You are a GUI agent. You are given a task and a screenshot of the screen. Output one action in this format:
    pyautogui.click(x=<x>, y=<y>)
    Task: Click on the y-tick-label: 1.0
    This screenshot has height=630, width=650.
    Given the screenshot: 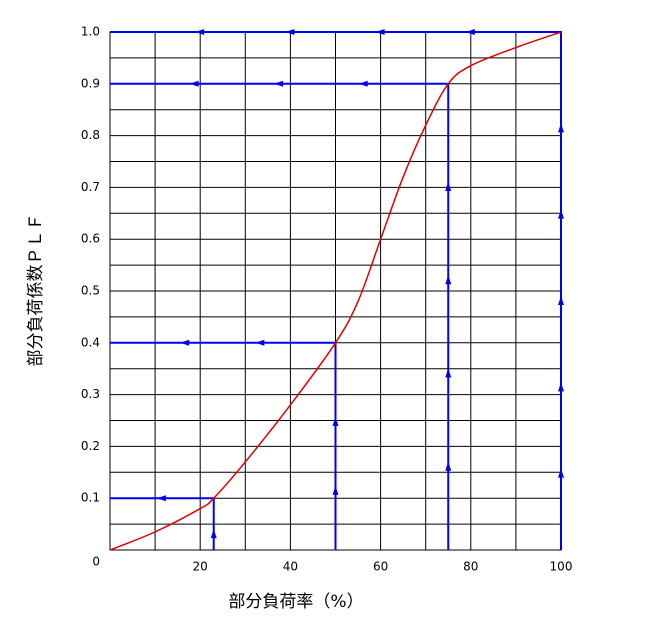 What is the action you would take?
    pyautogui.click(x=90, y=32)
    